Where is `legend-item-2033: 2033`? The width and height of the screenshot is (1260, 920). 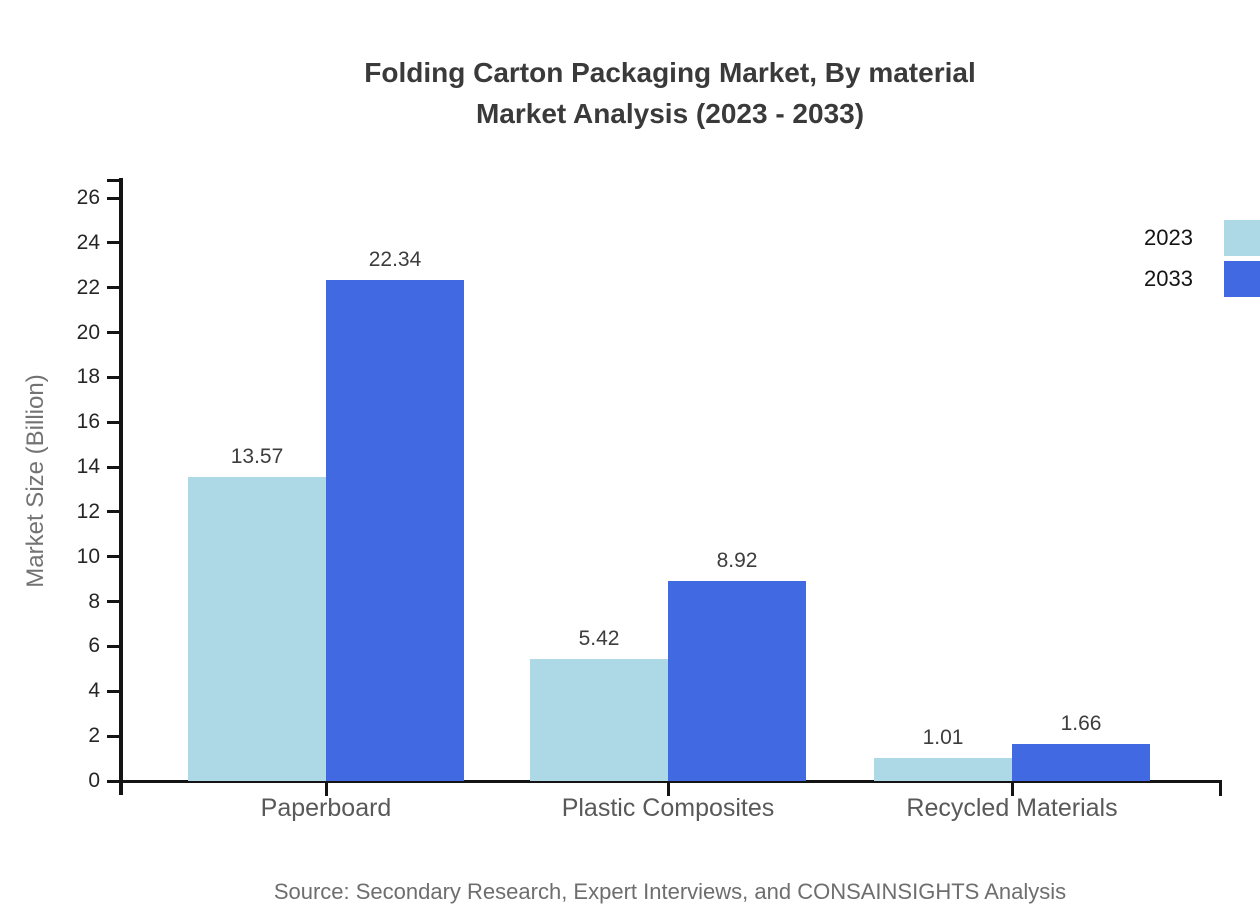
legend-item-2033: 2033 is located at coordinates (1202, 279).